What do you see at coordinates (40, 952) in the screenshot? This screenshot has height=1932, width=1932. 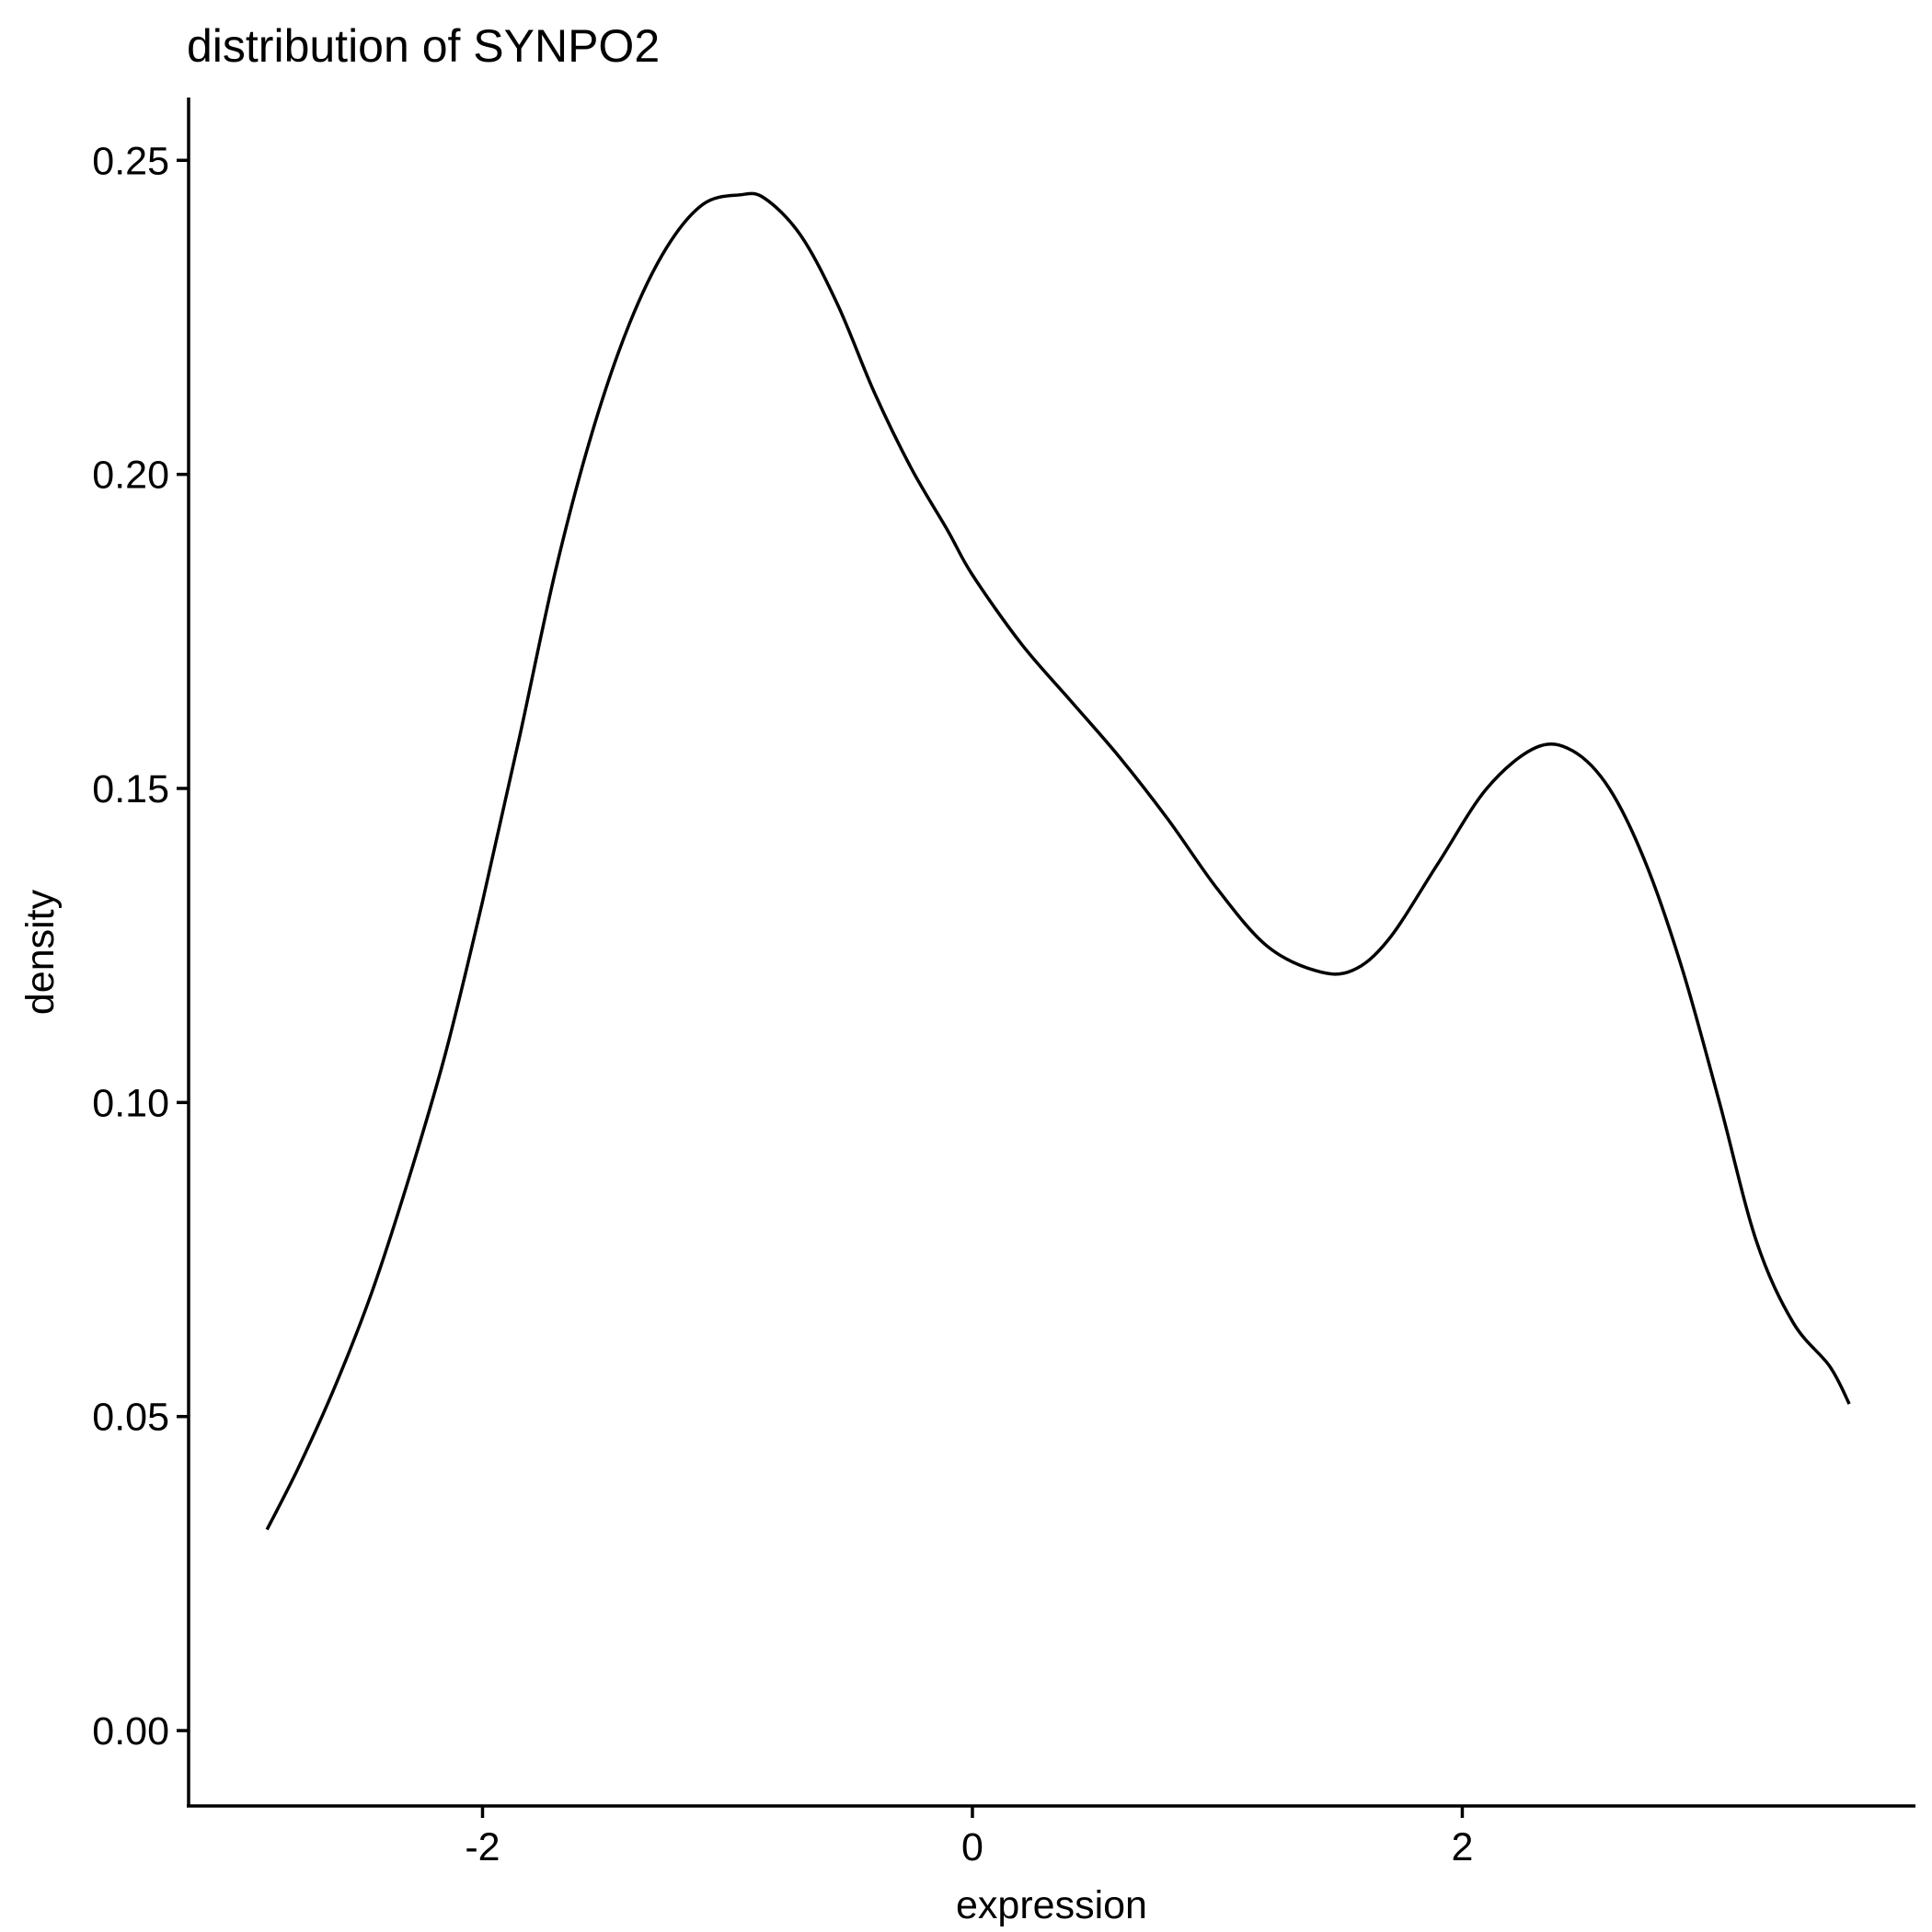 I see `y-axis-title: density` at bounding box center [40, 952].